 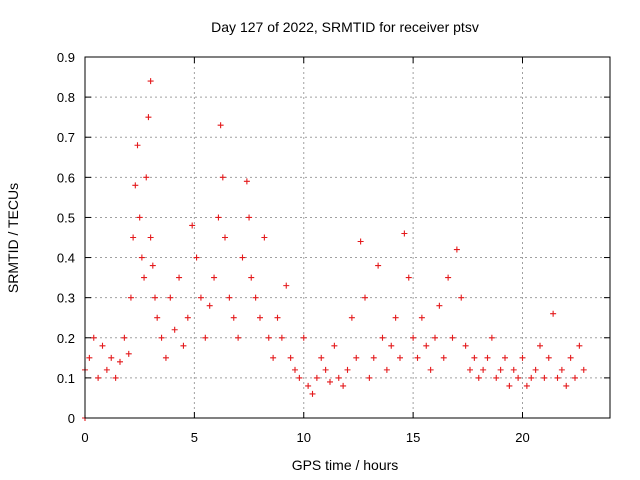 I want to click on x-axis-label: GPS time / hours, so click(x=345, y=465).